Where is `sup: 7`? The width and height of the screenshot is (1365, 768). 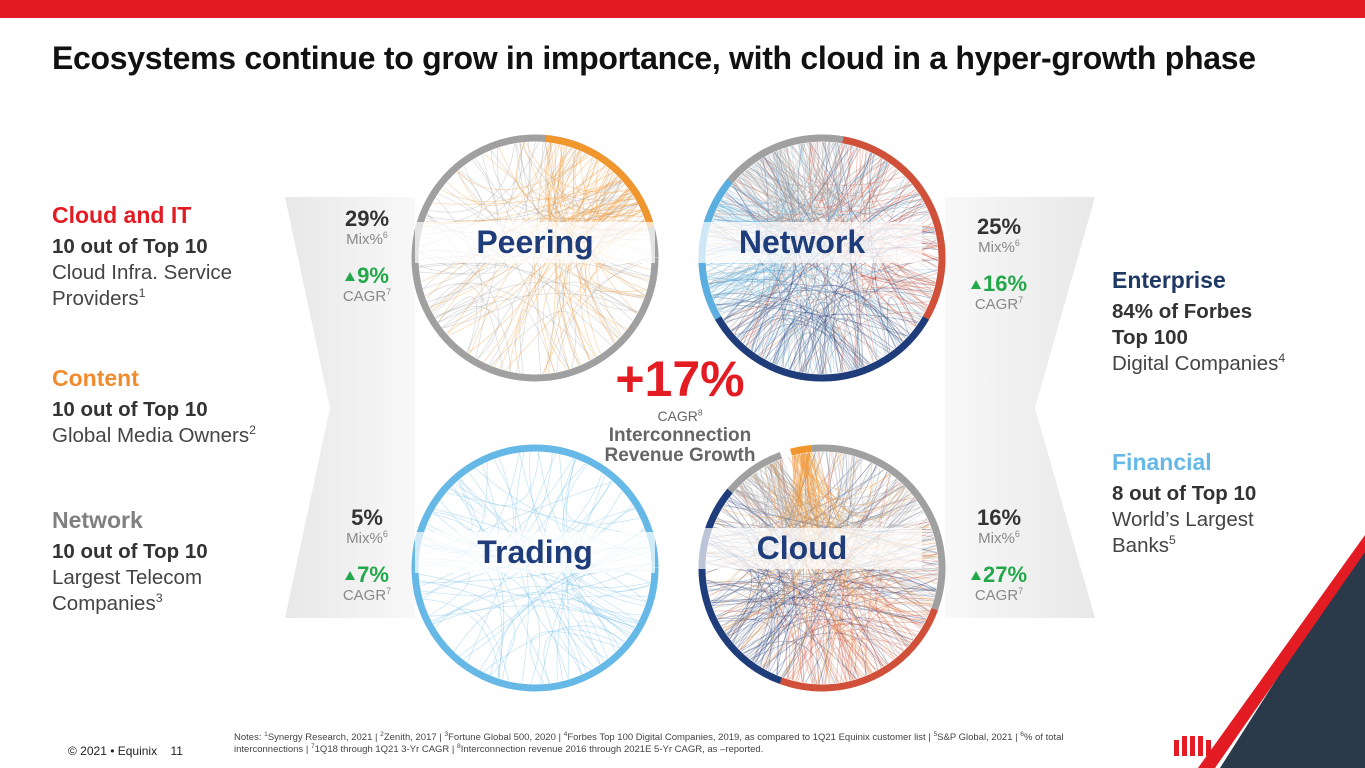 sup: 7 is located at coordinates (1021, 591).